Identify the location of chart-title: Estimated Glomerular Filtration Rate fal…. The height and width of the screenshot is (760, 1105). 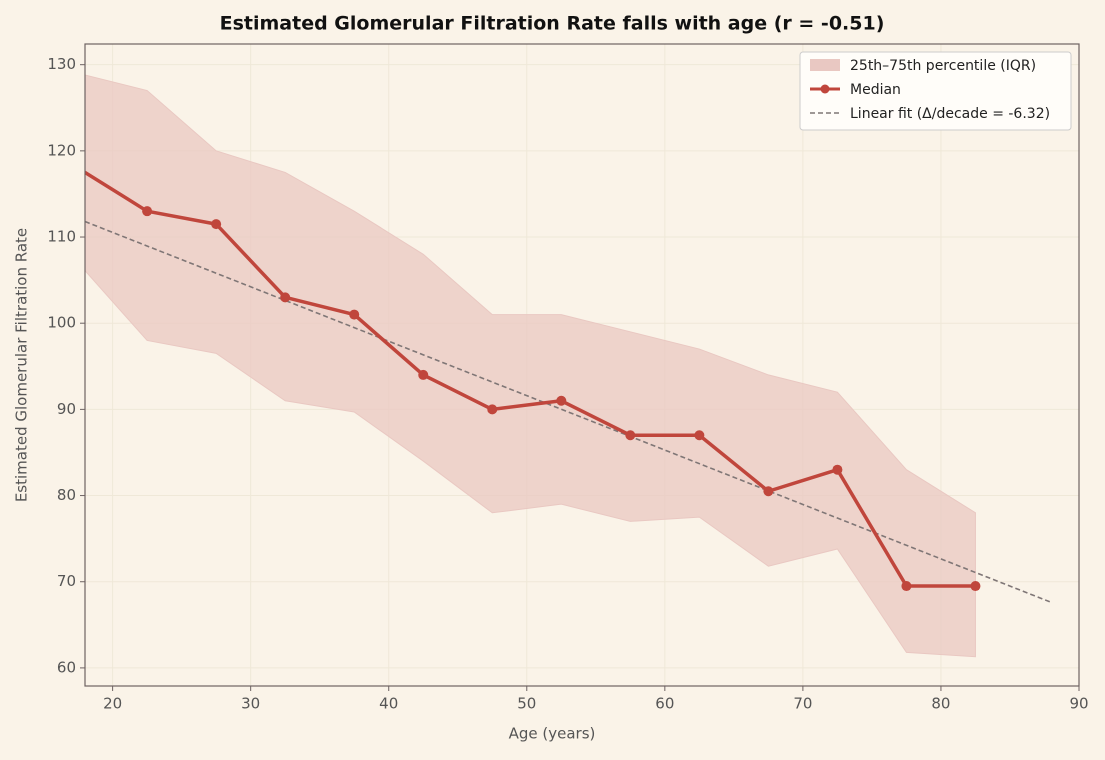
(552, 24).